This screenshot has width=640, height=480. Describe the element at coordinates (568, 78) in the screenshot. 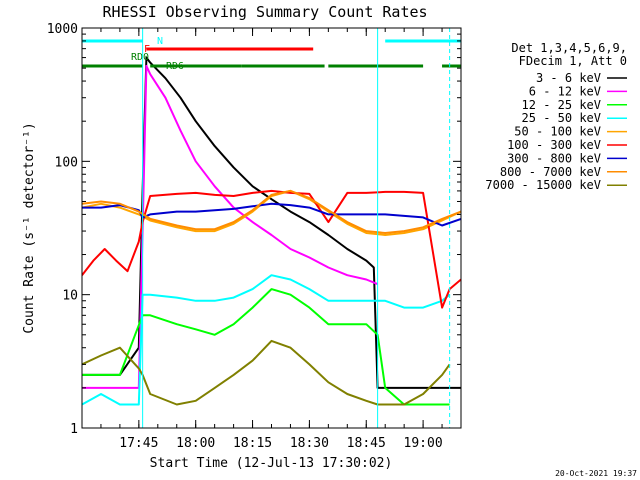

I see `legend-label-1: 3 - 6 keV` at that location.